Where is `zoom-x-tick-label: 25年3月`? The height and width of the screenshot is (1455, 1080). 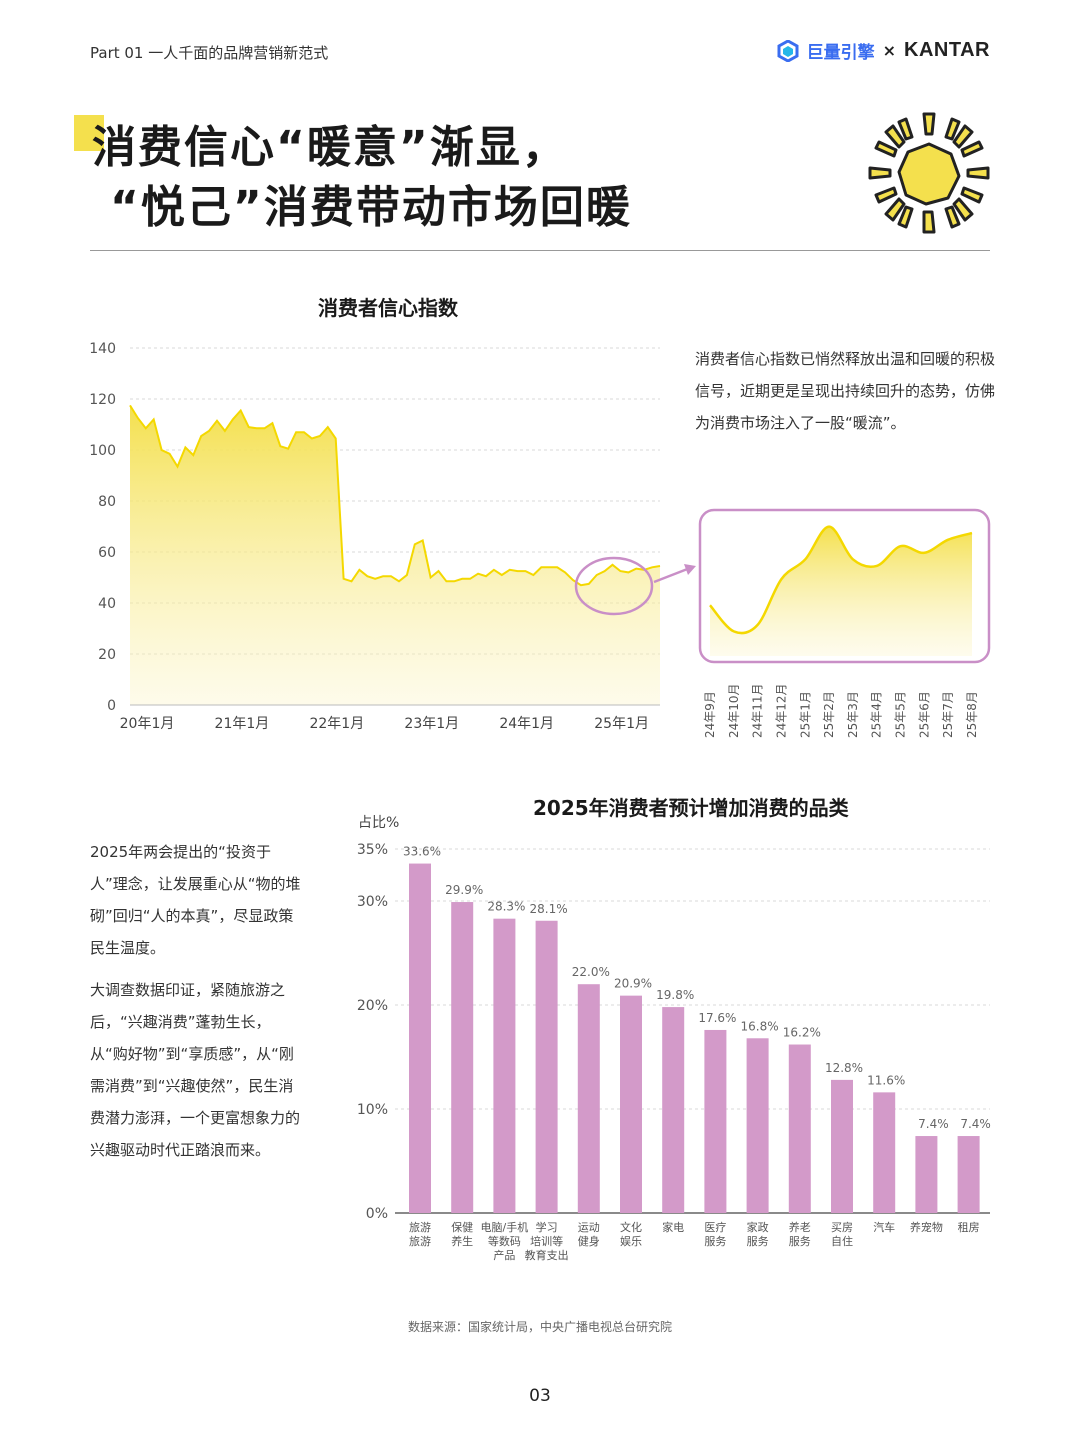 zoom-x-tick-label: 25年3月 is located at coordinates (853, 714).